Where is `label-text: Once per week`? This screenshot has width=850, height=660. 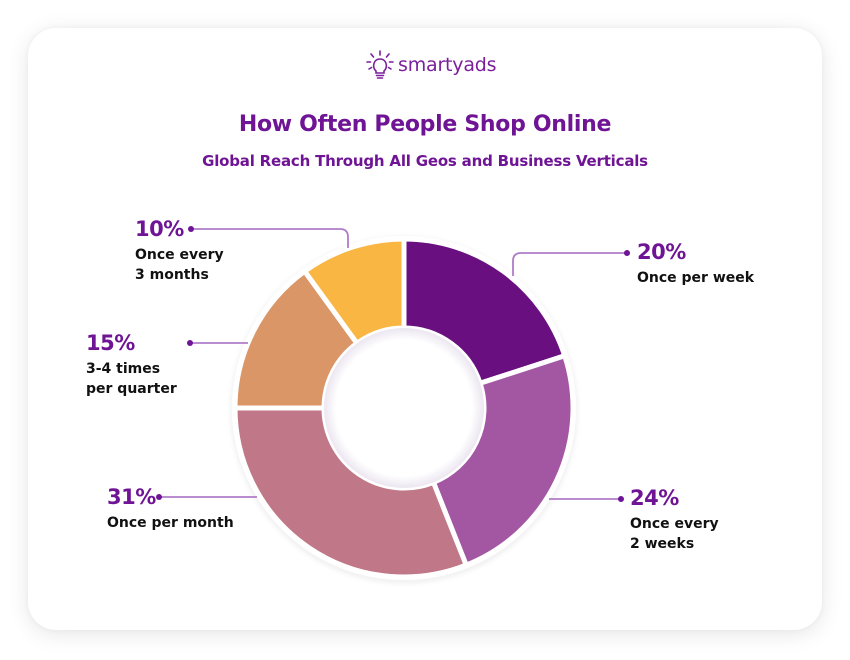
label-text: Once per week is located at coordinates (696, 278).